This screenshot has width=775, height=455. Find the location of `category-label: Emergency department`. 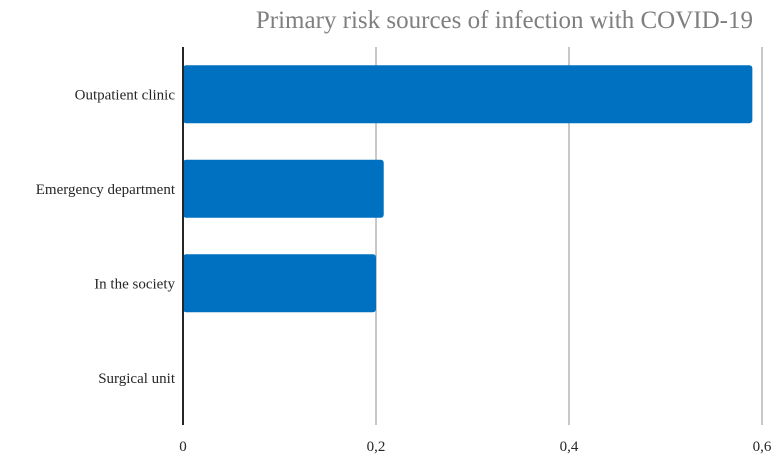

category-label: Emergency department is located at coordinates (106, 190).